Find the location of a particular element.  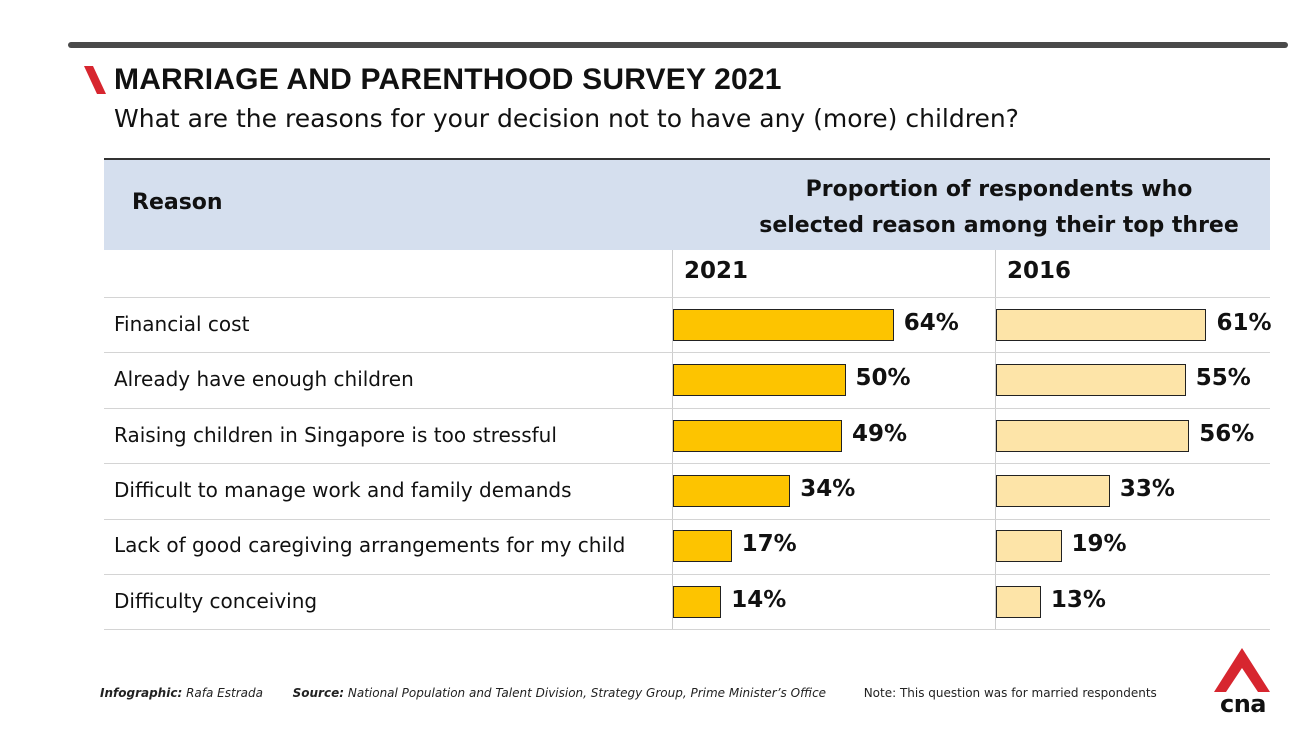

bar-label-2016-already-have-enough-children: 55% is located at coordinates (1223, 378).